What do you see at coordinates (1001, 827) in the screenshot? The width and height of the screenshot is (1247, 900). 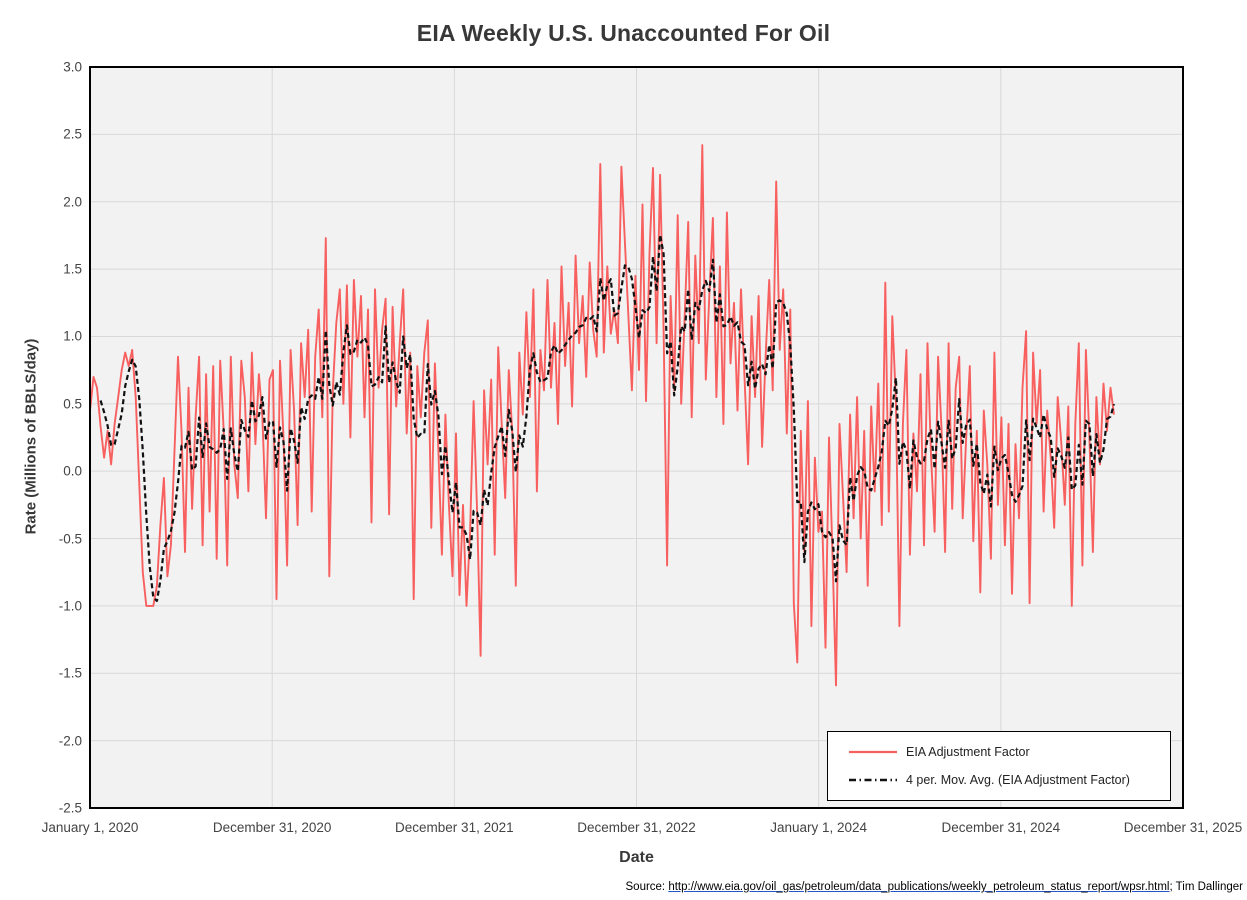 I see `x-tick-label: December 31, 2024` at bounding box center [1001, 827].